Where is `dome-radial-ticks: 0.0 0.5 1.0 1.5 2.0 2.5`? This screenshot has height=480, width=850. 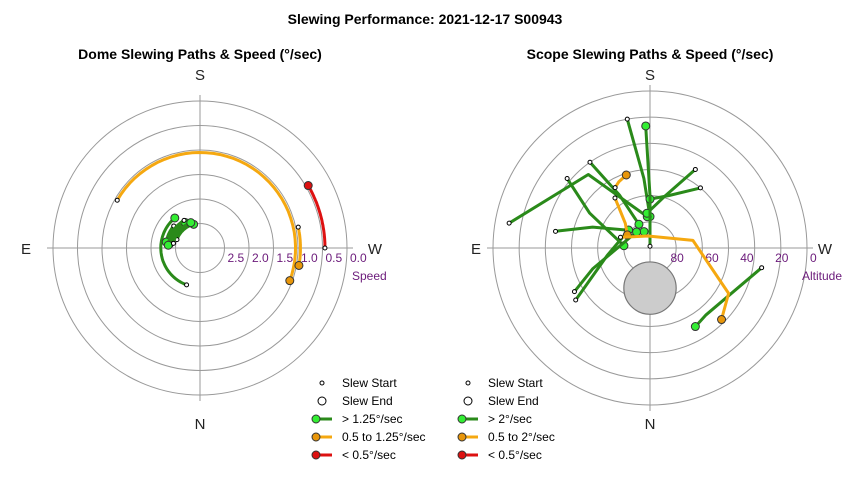 dome-radial-ticks: 0.0 0.5 1.0 1.5 2.0 2.5 is located at coordinates (298, 258).